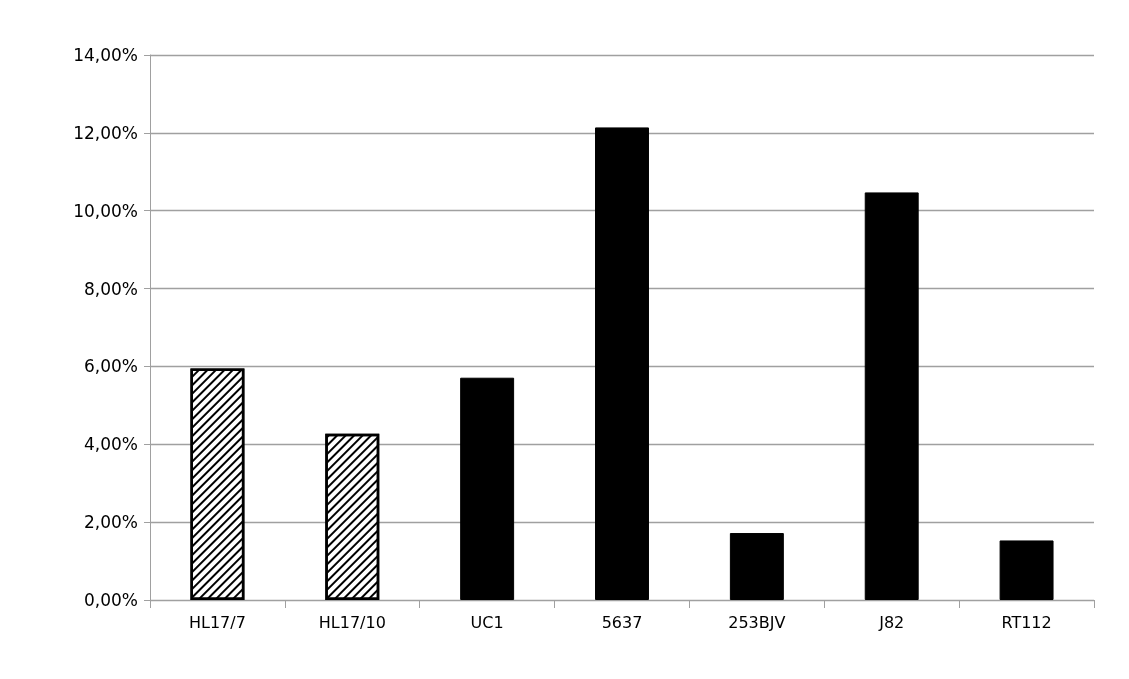  What do you see at coordinates (110, 288) in the screenshot?
I see `y-tick-label: 8,00%` at bounding box center [110, 288].